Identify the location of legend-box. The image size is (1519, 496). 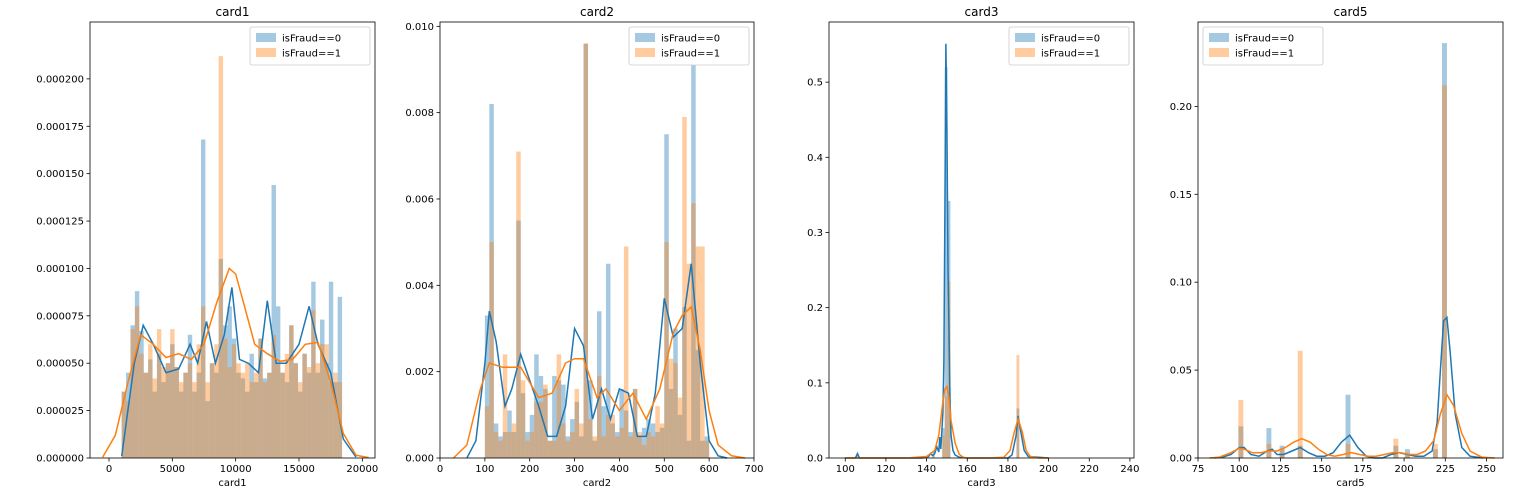
(689, 46).